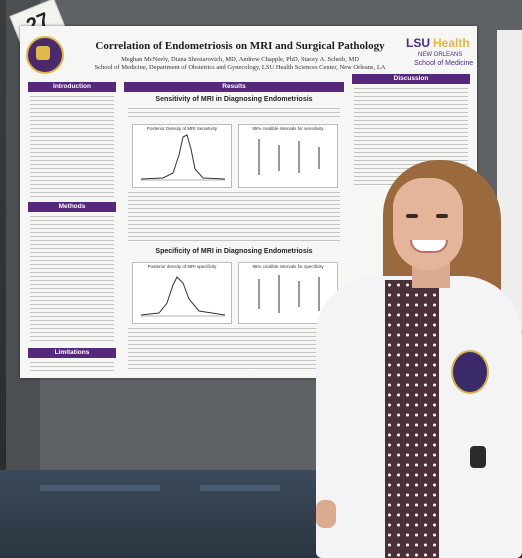  What do you see at coordinates (412, 419) in the screenshot?
I see `blouse-pattern` at bounding box center [412, 419].